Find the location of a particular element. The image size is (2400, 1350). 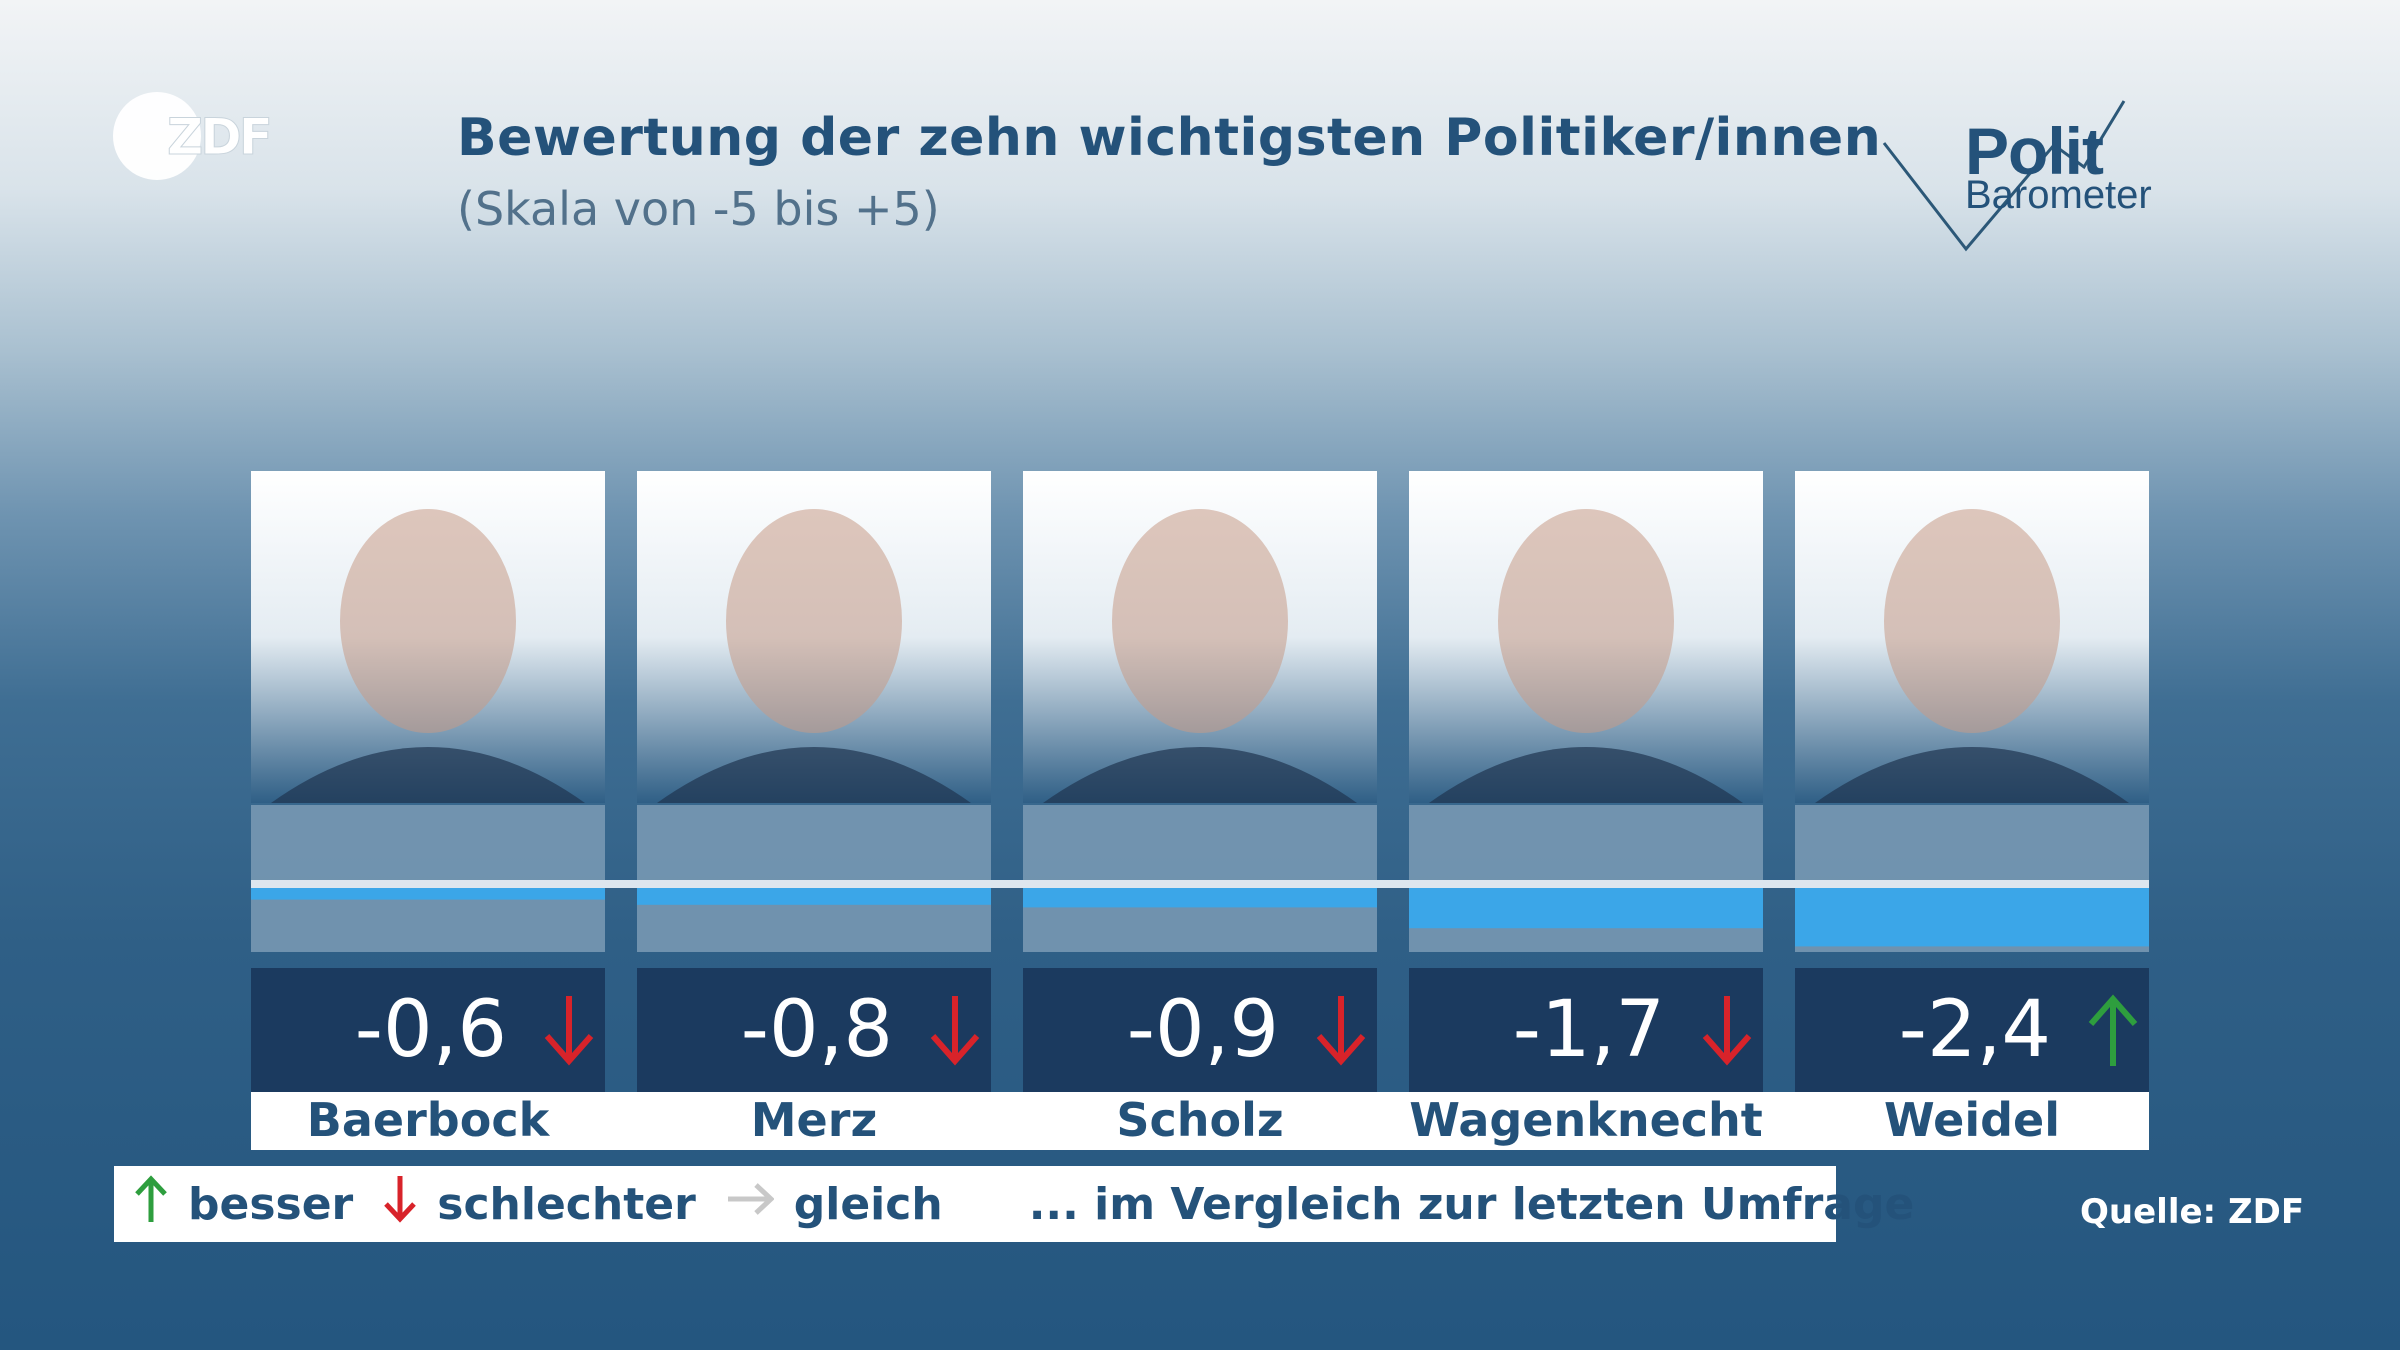

value-label-wagenknecht: -1,7 is located at coordinates (1589, 1030).